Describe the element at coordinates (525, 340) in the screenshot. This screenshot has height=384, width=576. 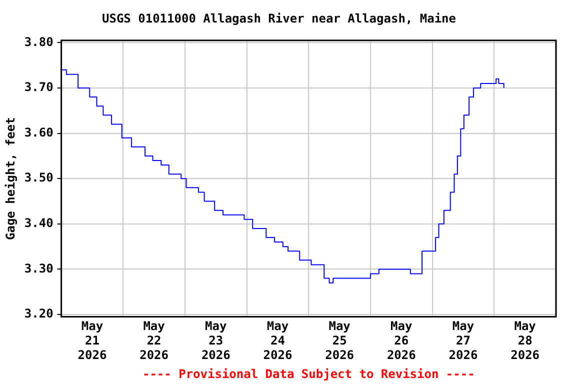
I see `x-tick-label: May 28 2026` at that location.